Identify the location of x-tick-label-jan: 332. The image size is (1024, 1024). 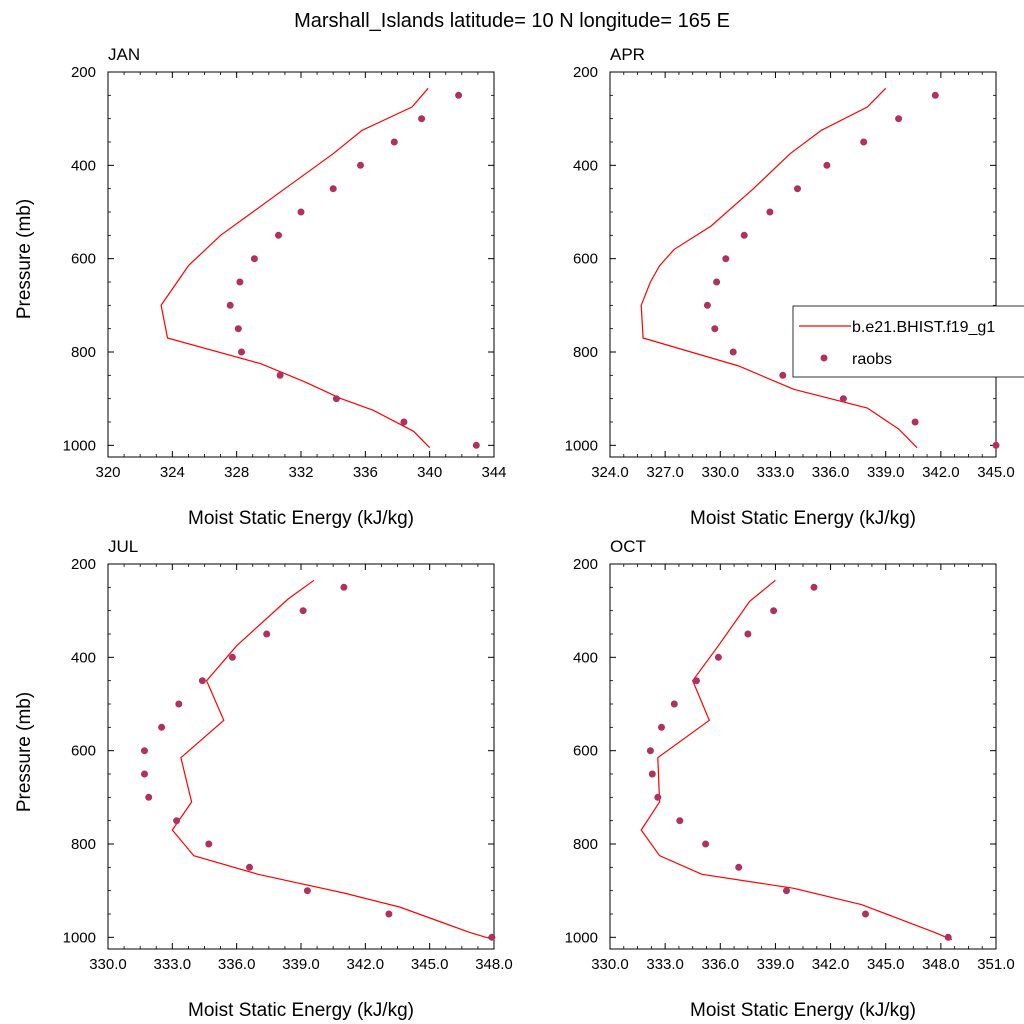
(300, 472).